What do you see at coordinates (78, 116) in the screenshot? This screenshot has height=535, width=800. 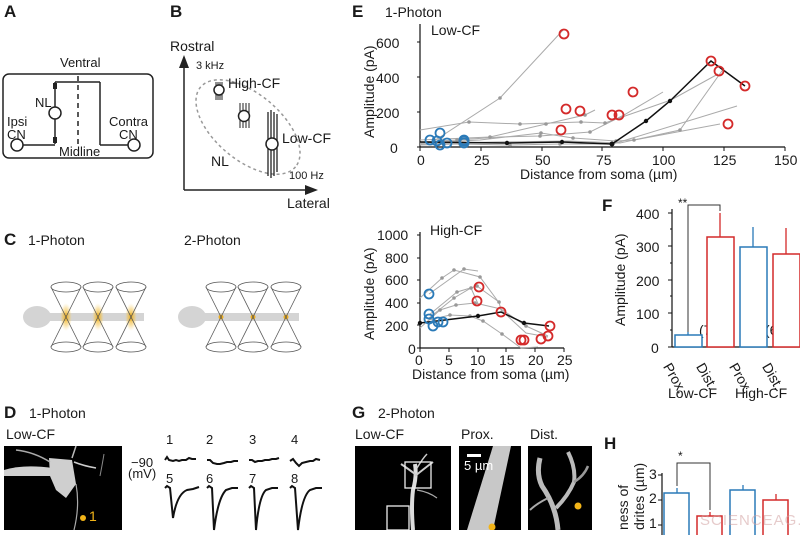 I see `brainstem-circuit-diagram` at bounding box center [78, 116].